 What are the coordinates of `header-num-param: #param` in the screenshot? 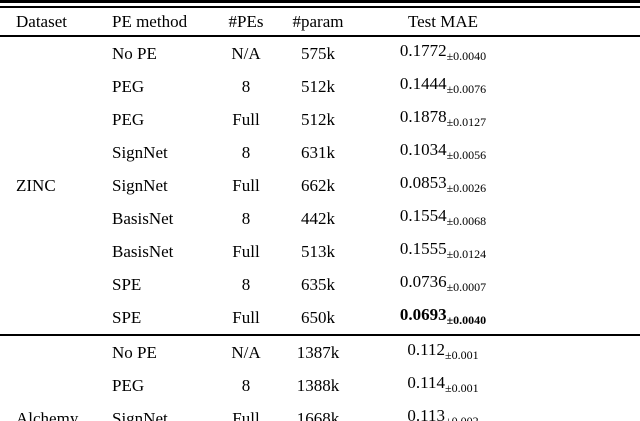 It's located at (318, 22).